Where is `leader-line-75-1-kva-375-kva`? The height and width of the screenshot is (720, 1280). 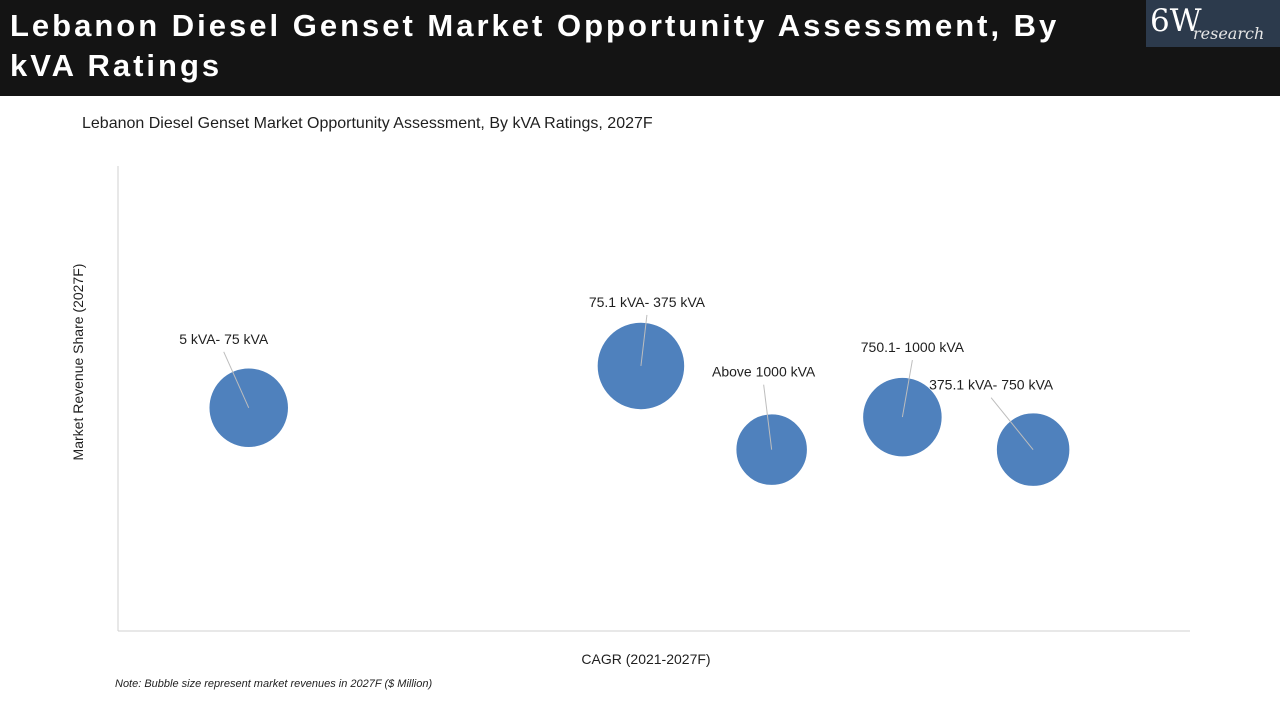
leader-line-75-1-kva-375-kva is located at coordinates (644, 340).